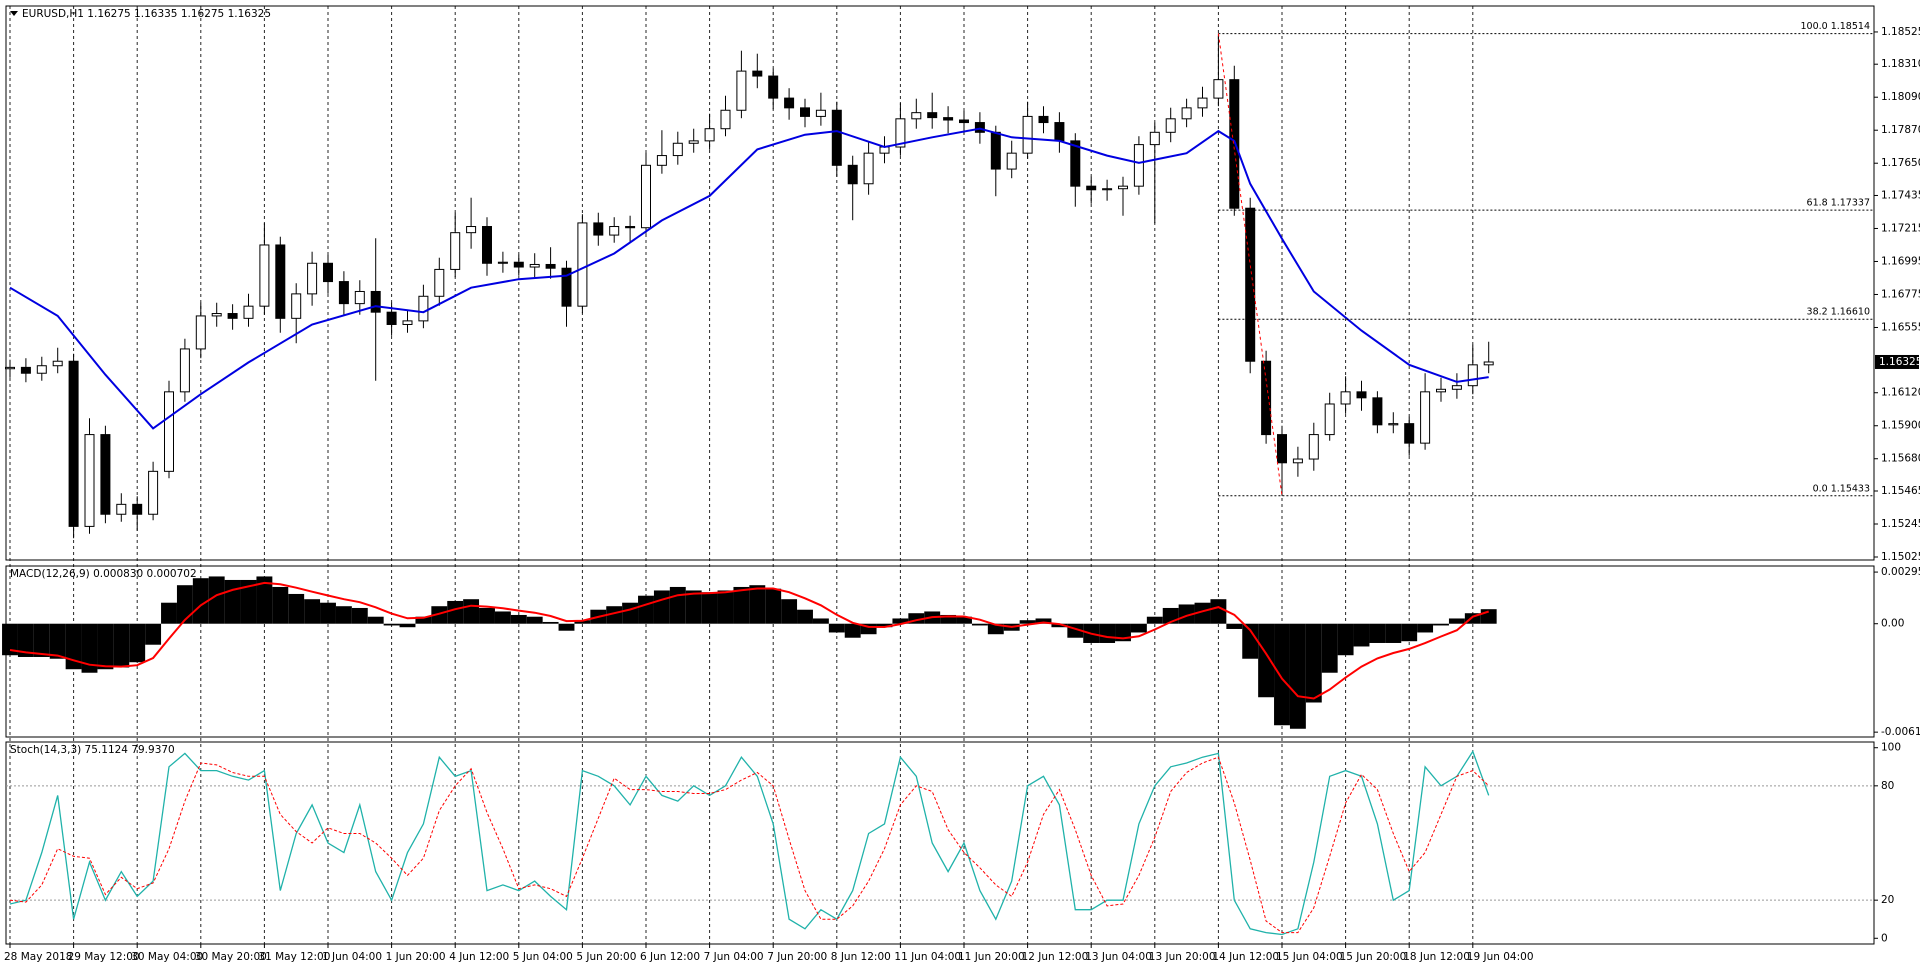  What do you see at coordinates (1887, 786) in the screenshot?
I see `y-tick-label: 80` at bounding box center [1887, 786].